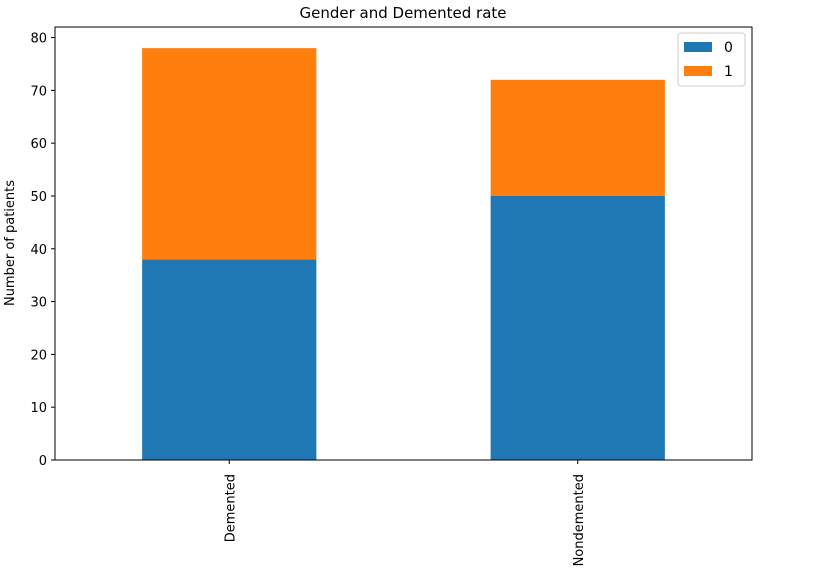 The height and width of the screenshot is (581, 819). What do you see at coordinates (43, 461) in the screenshot?
I see `y-tick-label: 0` at bounding box center [43, 461].